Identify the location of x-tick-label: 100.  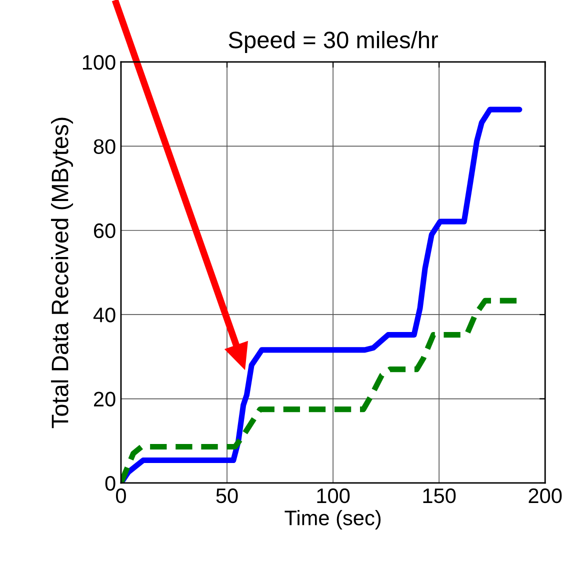
(333, 496).